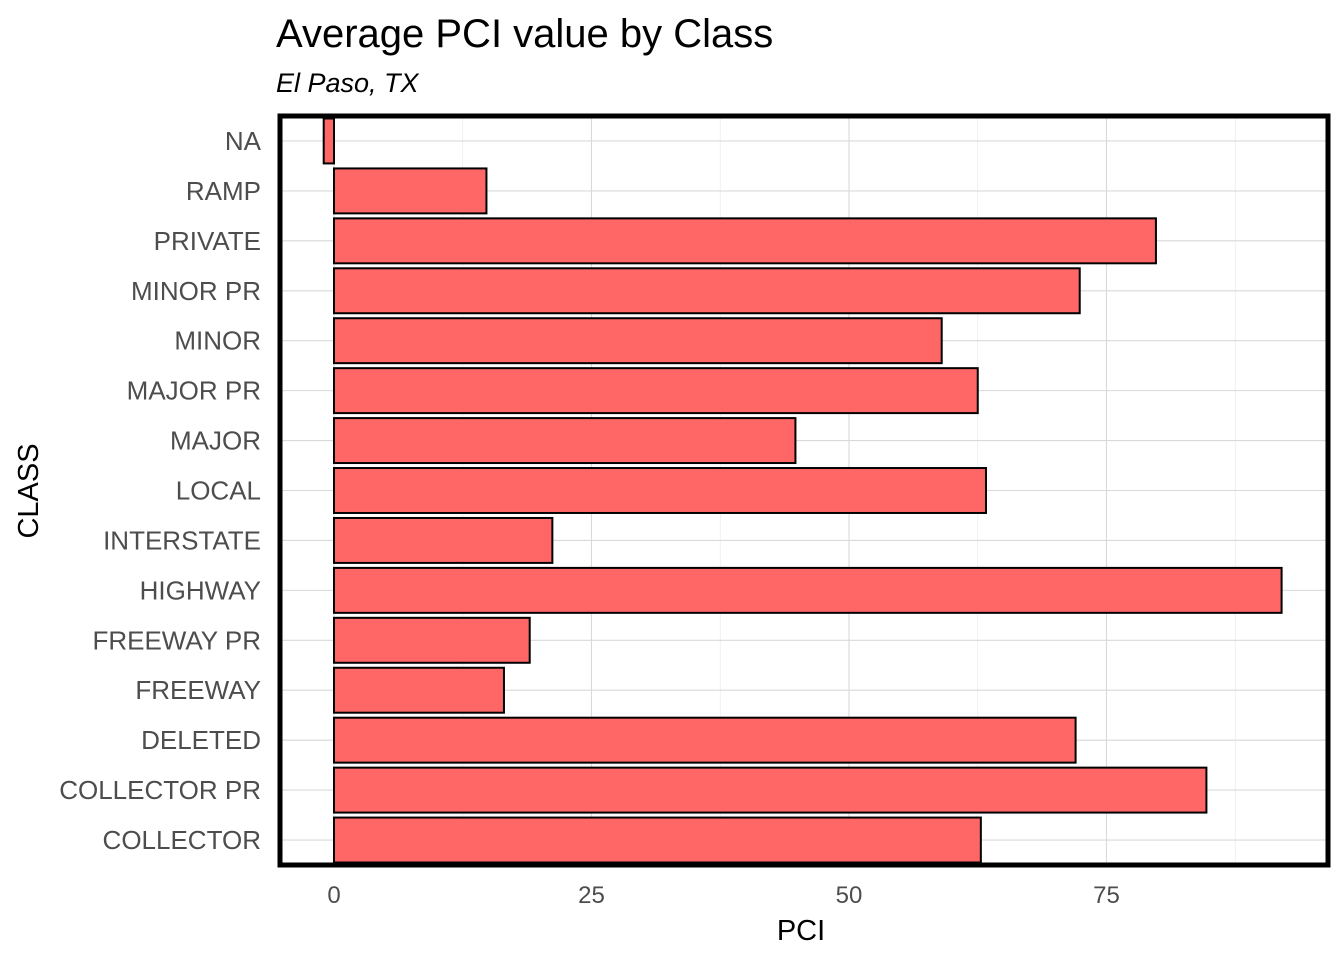 The image size is (1344, 960). I want to click on bar-interstate, so click(443, 540).